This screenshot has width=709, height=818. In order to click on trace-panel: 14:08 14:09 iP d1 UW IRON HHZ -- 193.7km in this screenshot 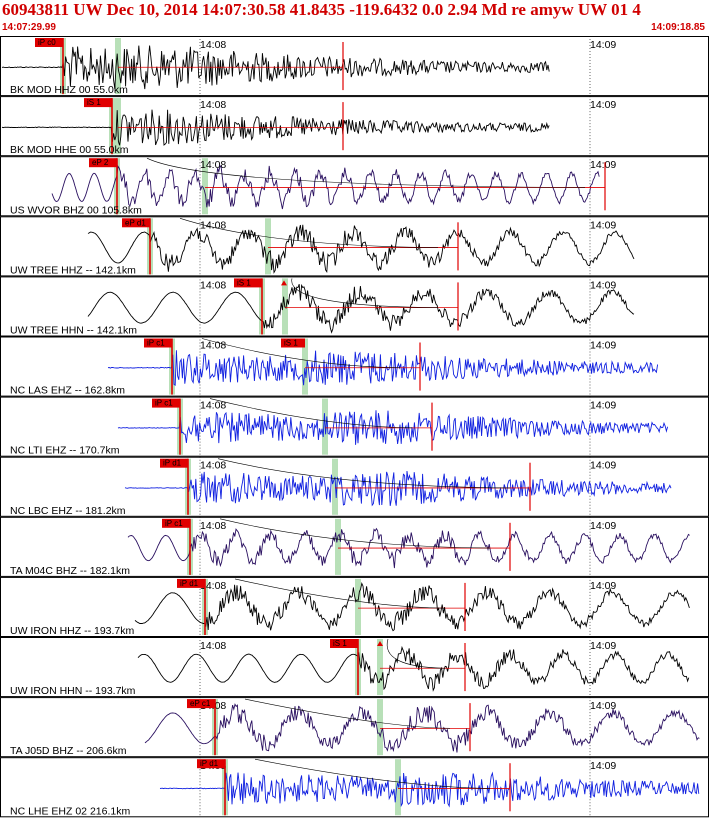, I will do `click(354, 607)`.